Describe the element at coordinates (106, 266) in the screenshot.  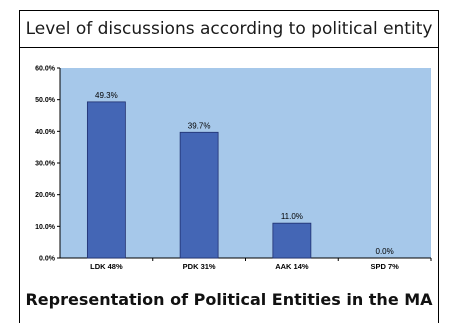
I see `category-label: LDK 48%` at that location.